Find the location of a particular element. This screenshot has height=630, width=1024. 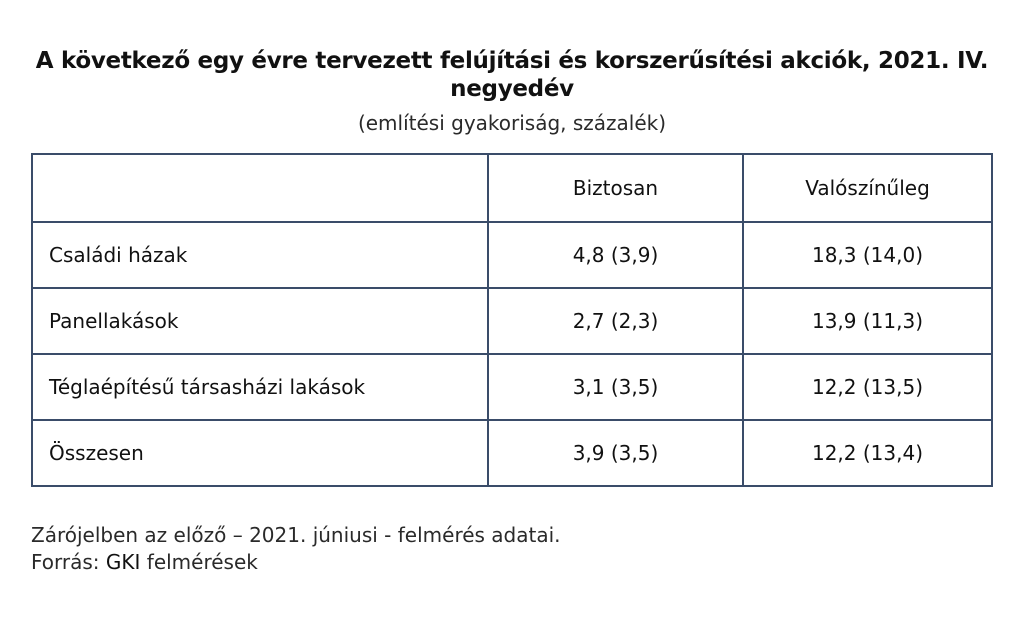

table-header-row: Biztosan Valószínűleg is located at coordinates (512, 188).